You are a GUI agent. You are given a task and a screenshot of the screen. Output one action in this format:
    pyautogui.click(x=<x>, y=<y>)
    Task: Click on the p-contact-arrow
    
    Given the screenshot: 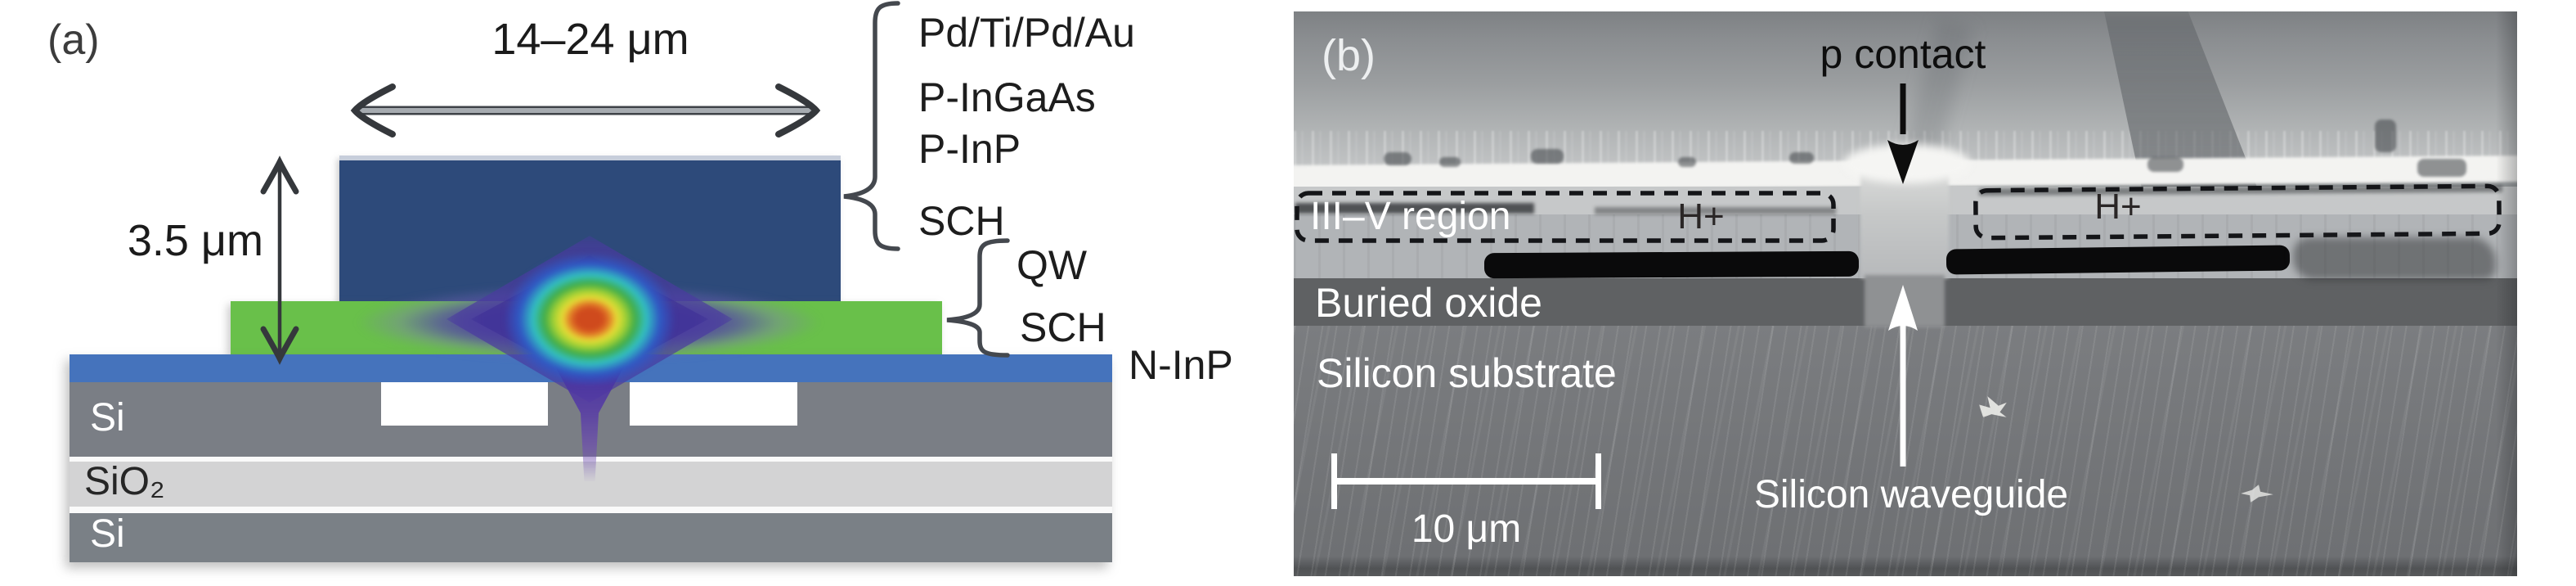 What is the action you would take?
    pyautogui.click(x=1903, y=133)
    